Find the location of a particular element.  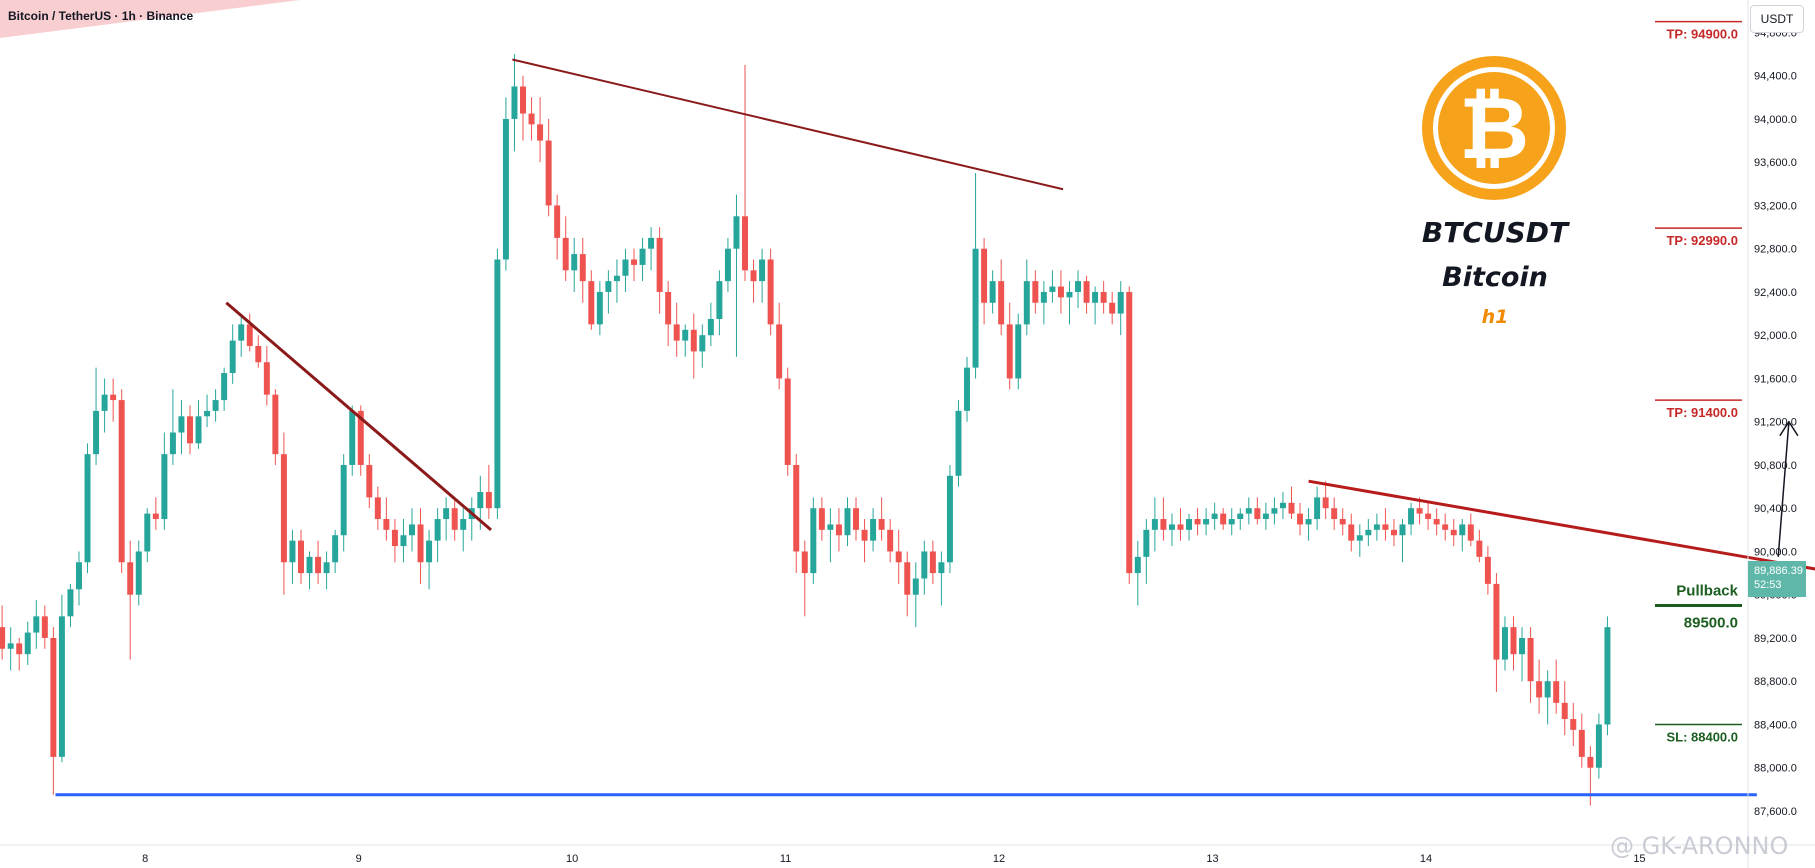

tp1-label: TP: 91400.0 is located at coordinates (1702, 412).